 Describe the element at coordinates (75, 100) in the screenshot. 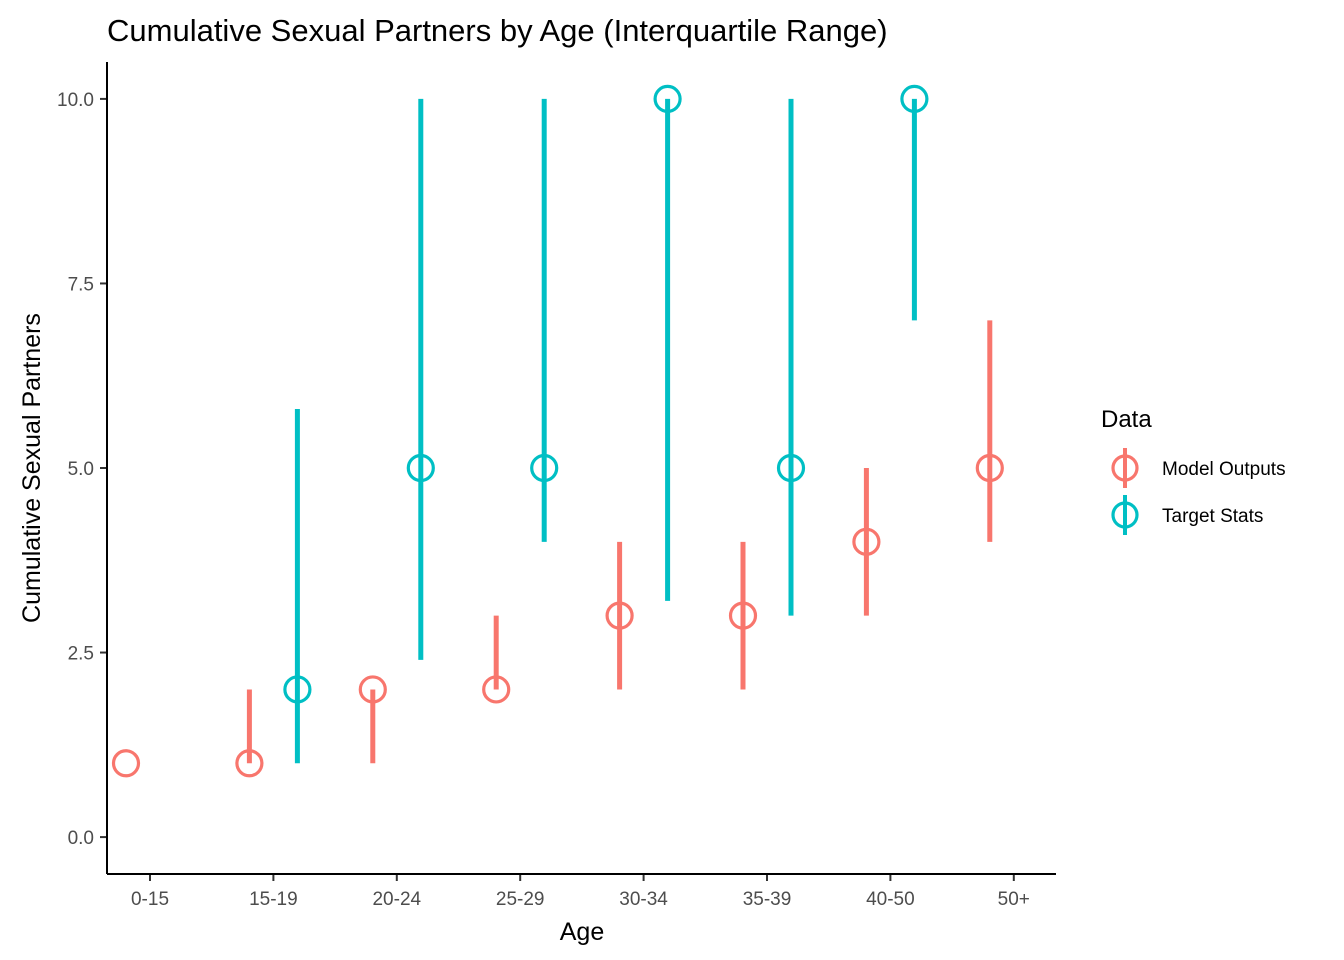

I see `y-tick-label: 10.0` at that location.